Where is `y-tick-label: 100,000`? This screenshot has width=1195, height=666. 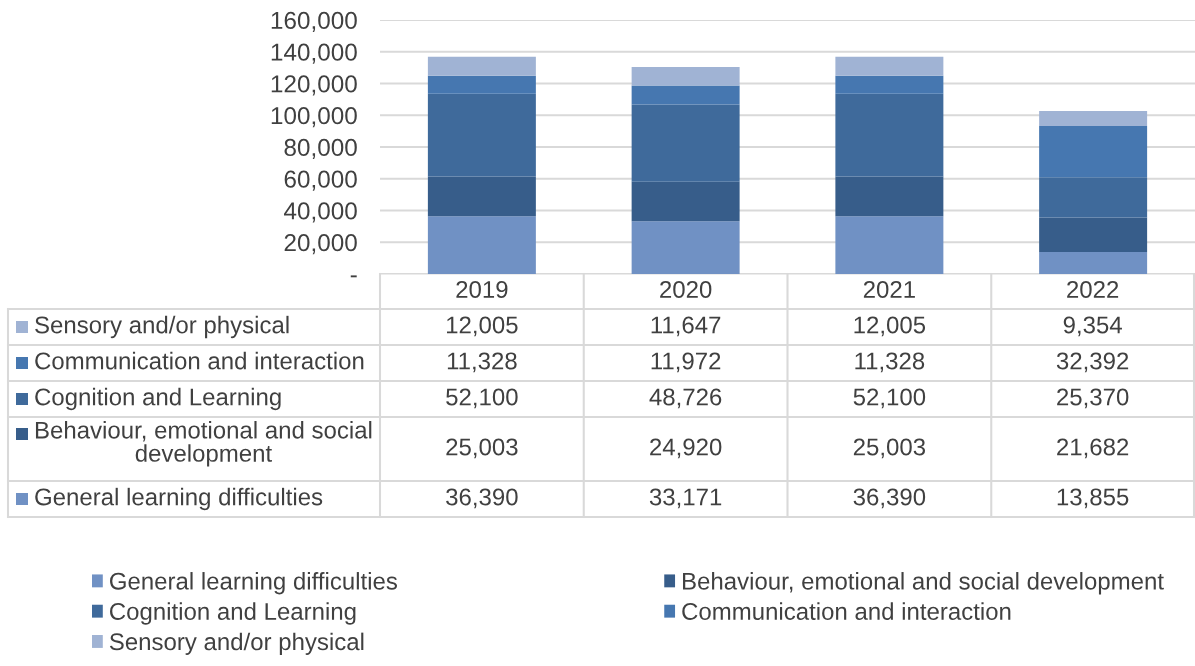 y-tick-label: 100,000 is located at coordinates (314, 117).